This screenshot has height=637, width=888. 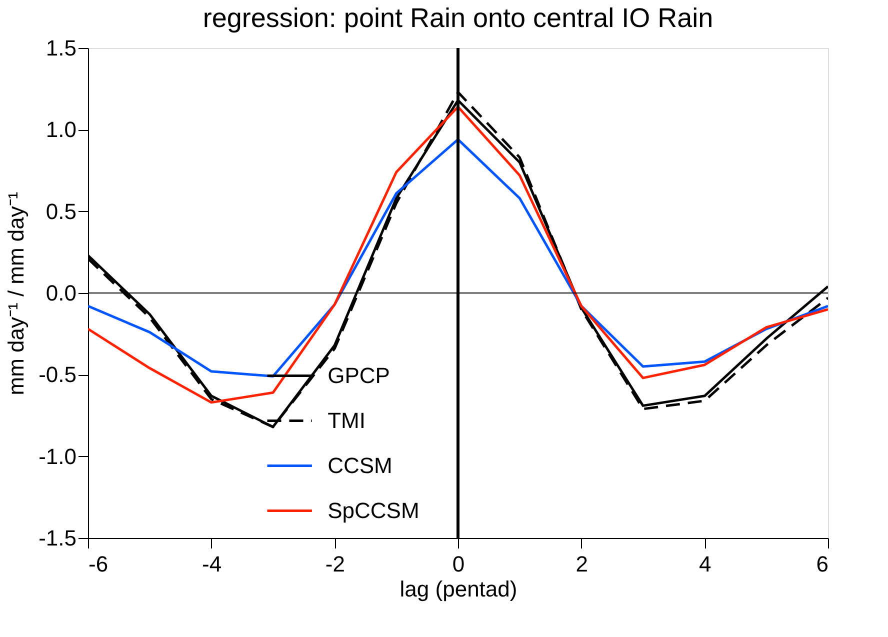 What do you see at coordinates (98, 564) in the screenshot?
I see `x-tick-label: -6` at bounding box center [98, 564].